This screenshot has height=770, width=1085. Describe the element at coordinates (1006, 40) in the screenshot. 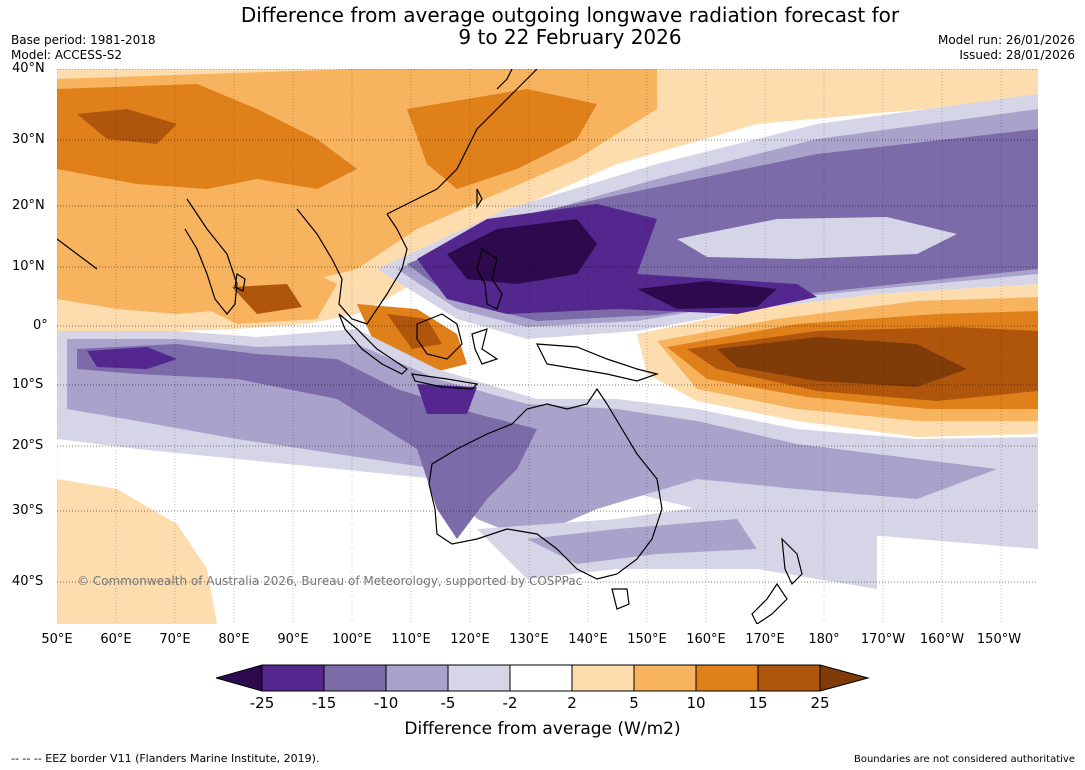

I see `model-run: Model run: 26/01/2026` at that location.